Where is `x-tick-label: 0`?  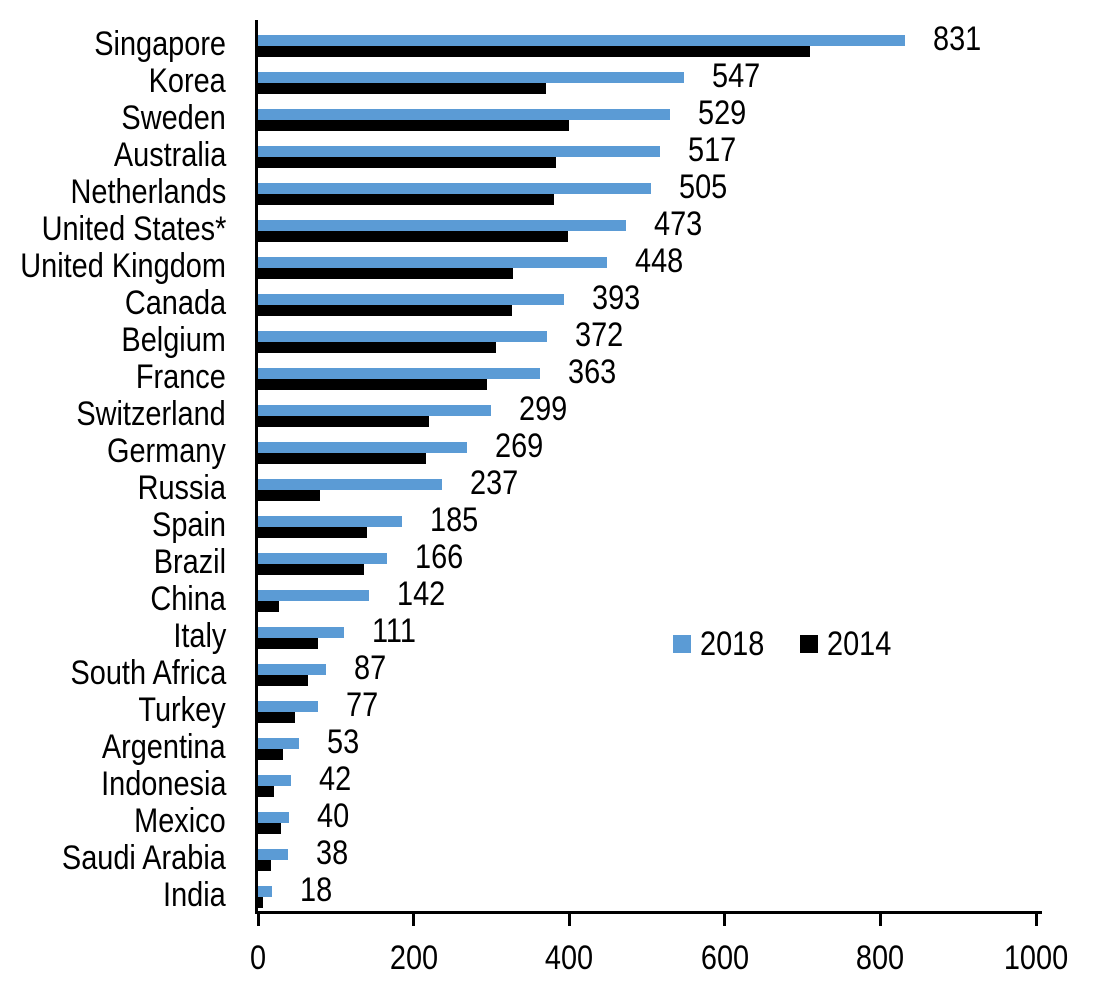 x-tick-label: 0 is located at coordinates (258, 958).